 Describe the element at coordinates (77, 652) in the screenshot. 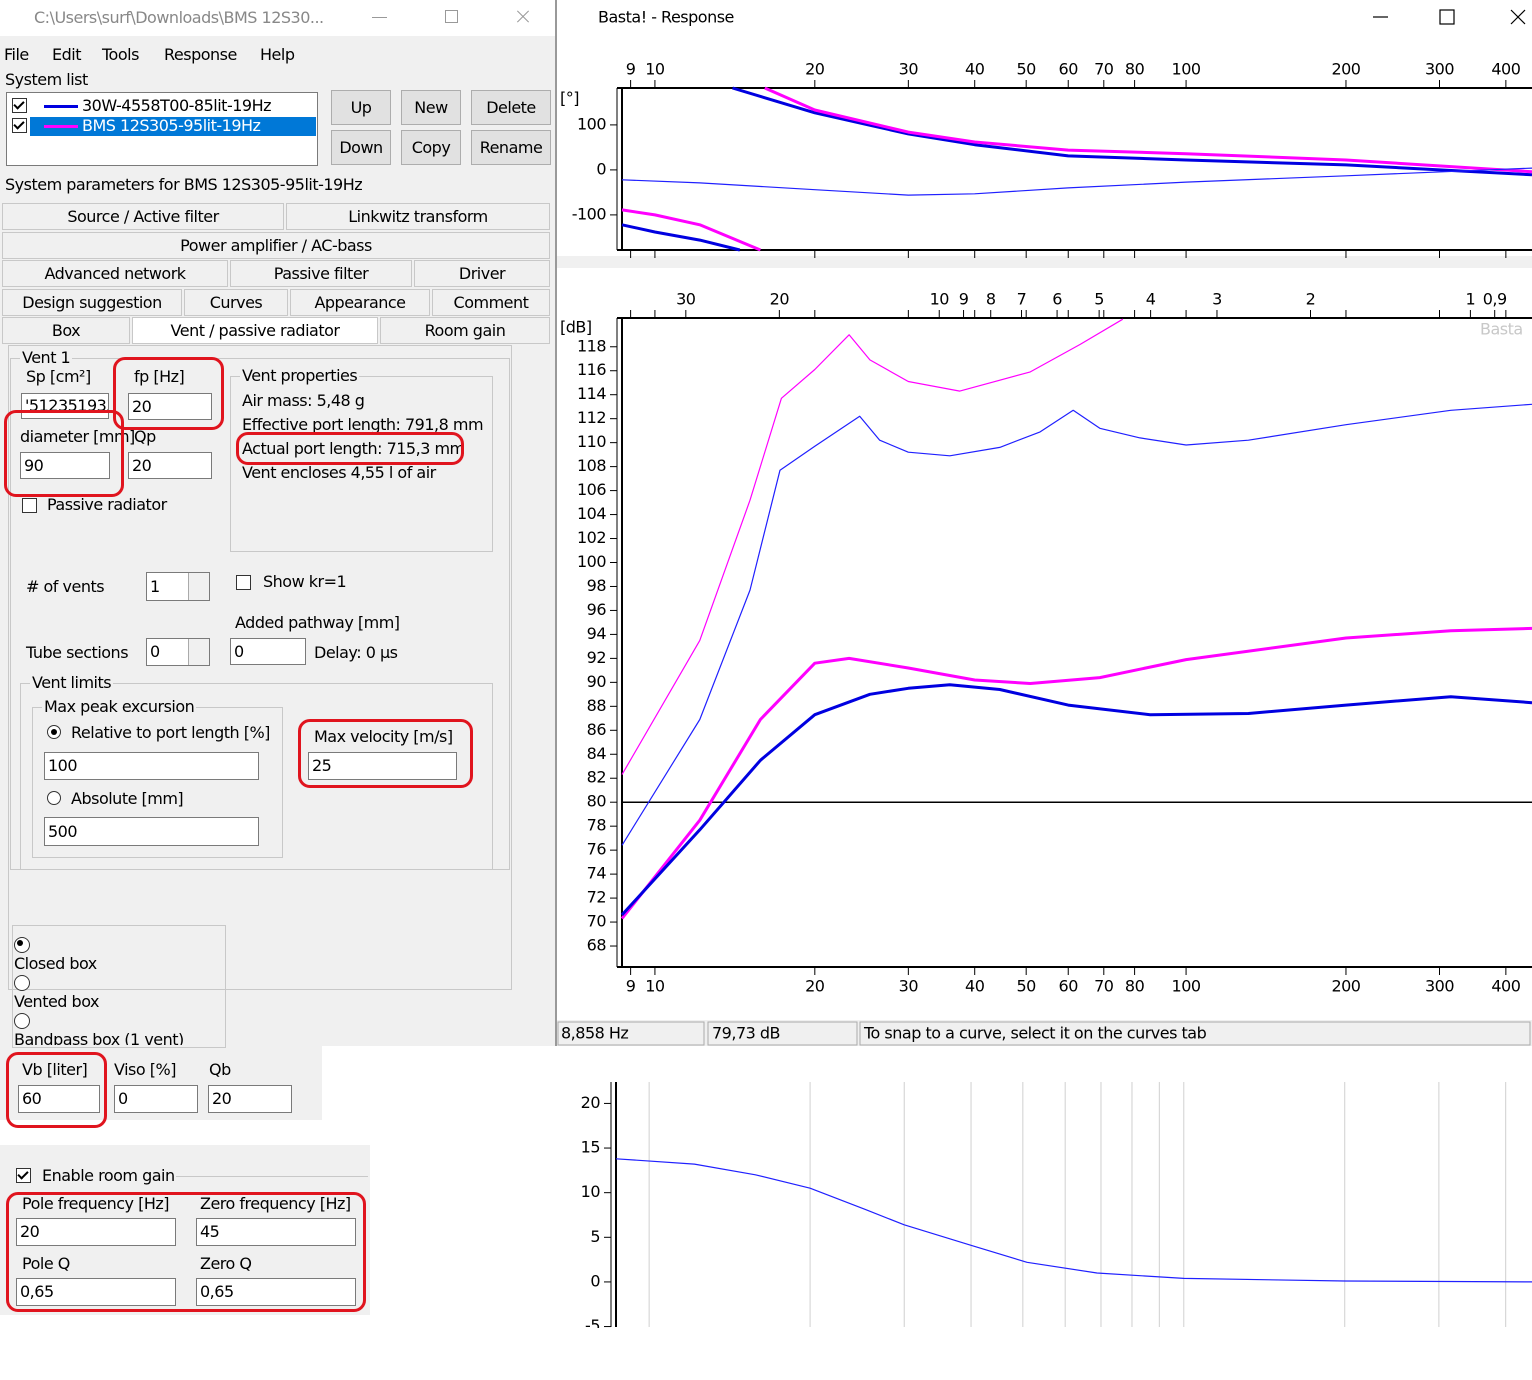

I see `label: Tube sections` at that location.